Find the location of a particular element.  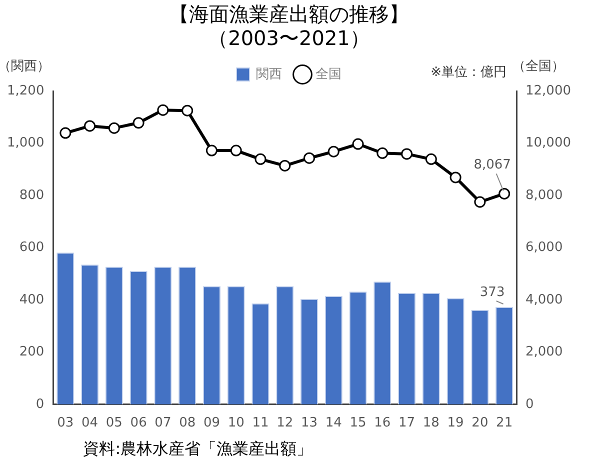

data-label: 8,067 is located at coordinates (492, 165).